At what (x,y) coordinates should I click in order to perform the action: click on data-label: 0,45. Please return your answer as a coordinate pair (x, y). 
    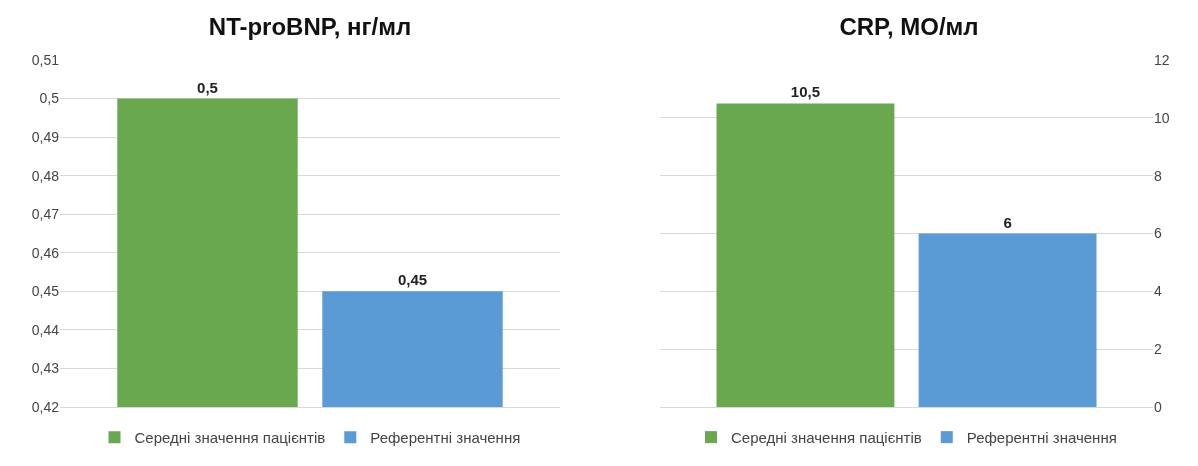
    Looking at the image, I should click on (412, 280).